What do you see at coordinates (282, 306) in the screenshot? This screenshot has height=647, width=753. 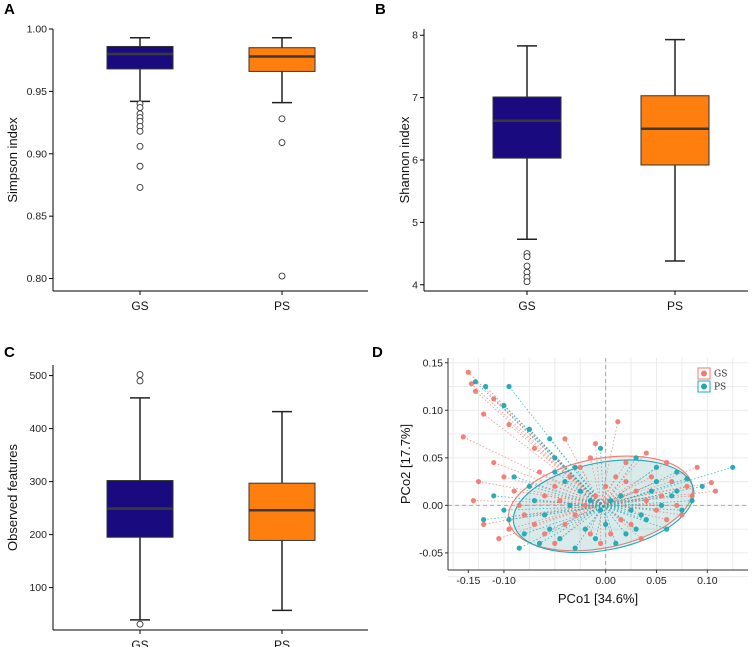 I see `x-tick-label-ps: PS` at bounding box center [282, 306].